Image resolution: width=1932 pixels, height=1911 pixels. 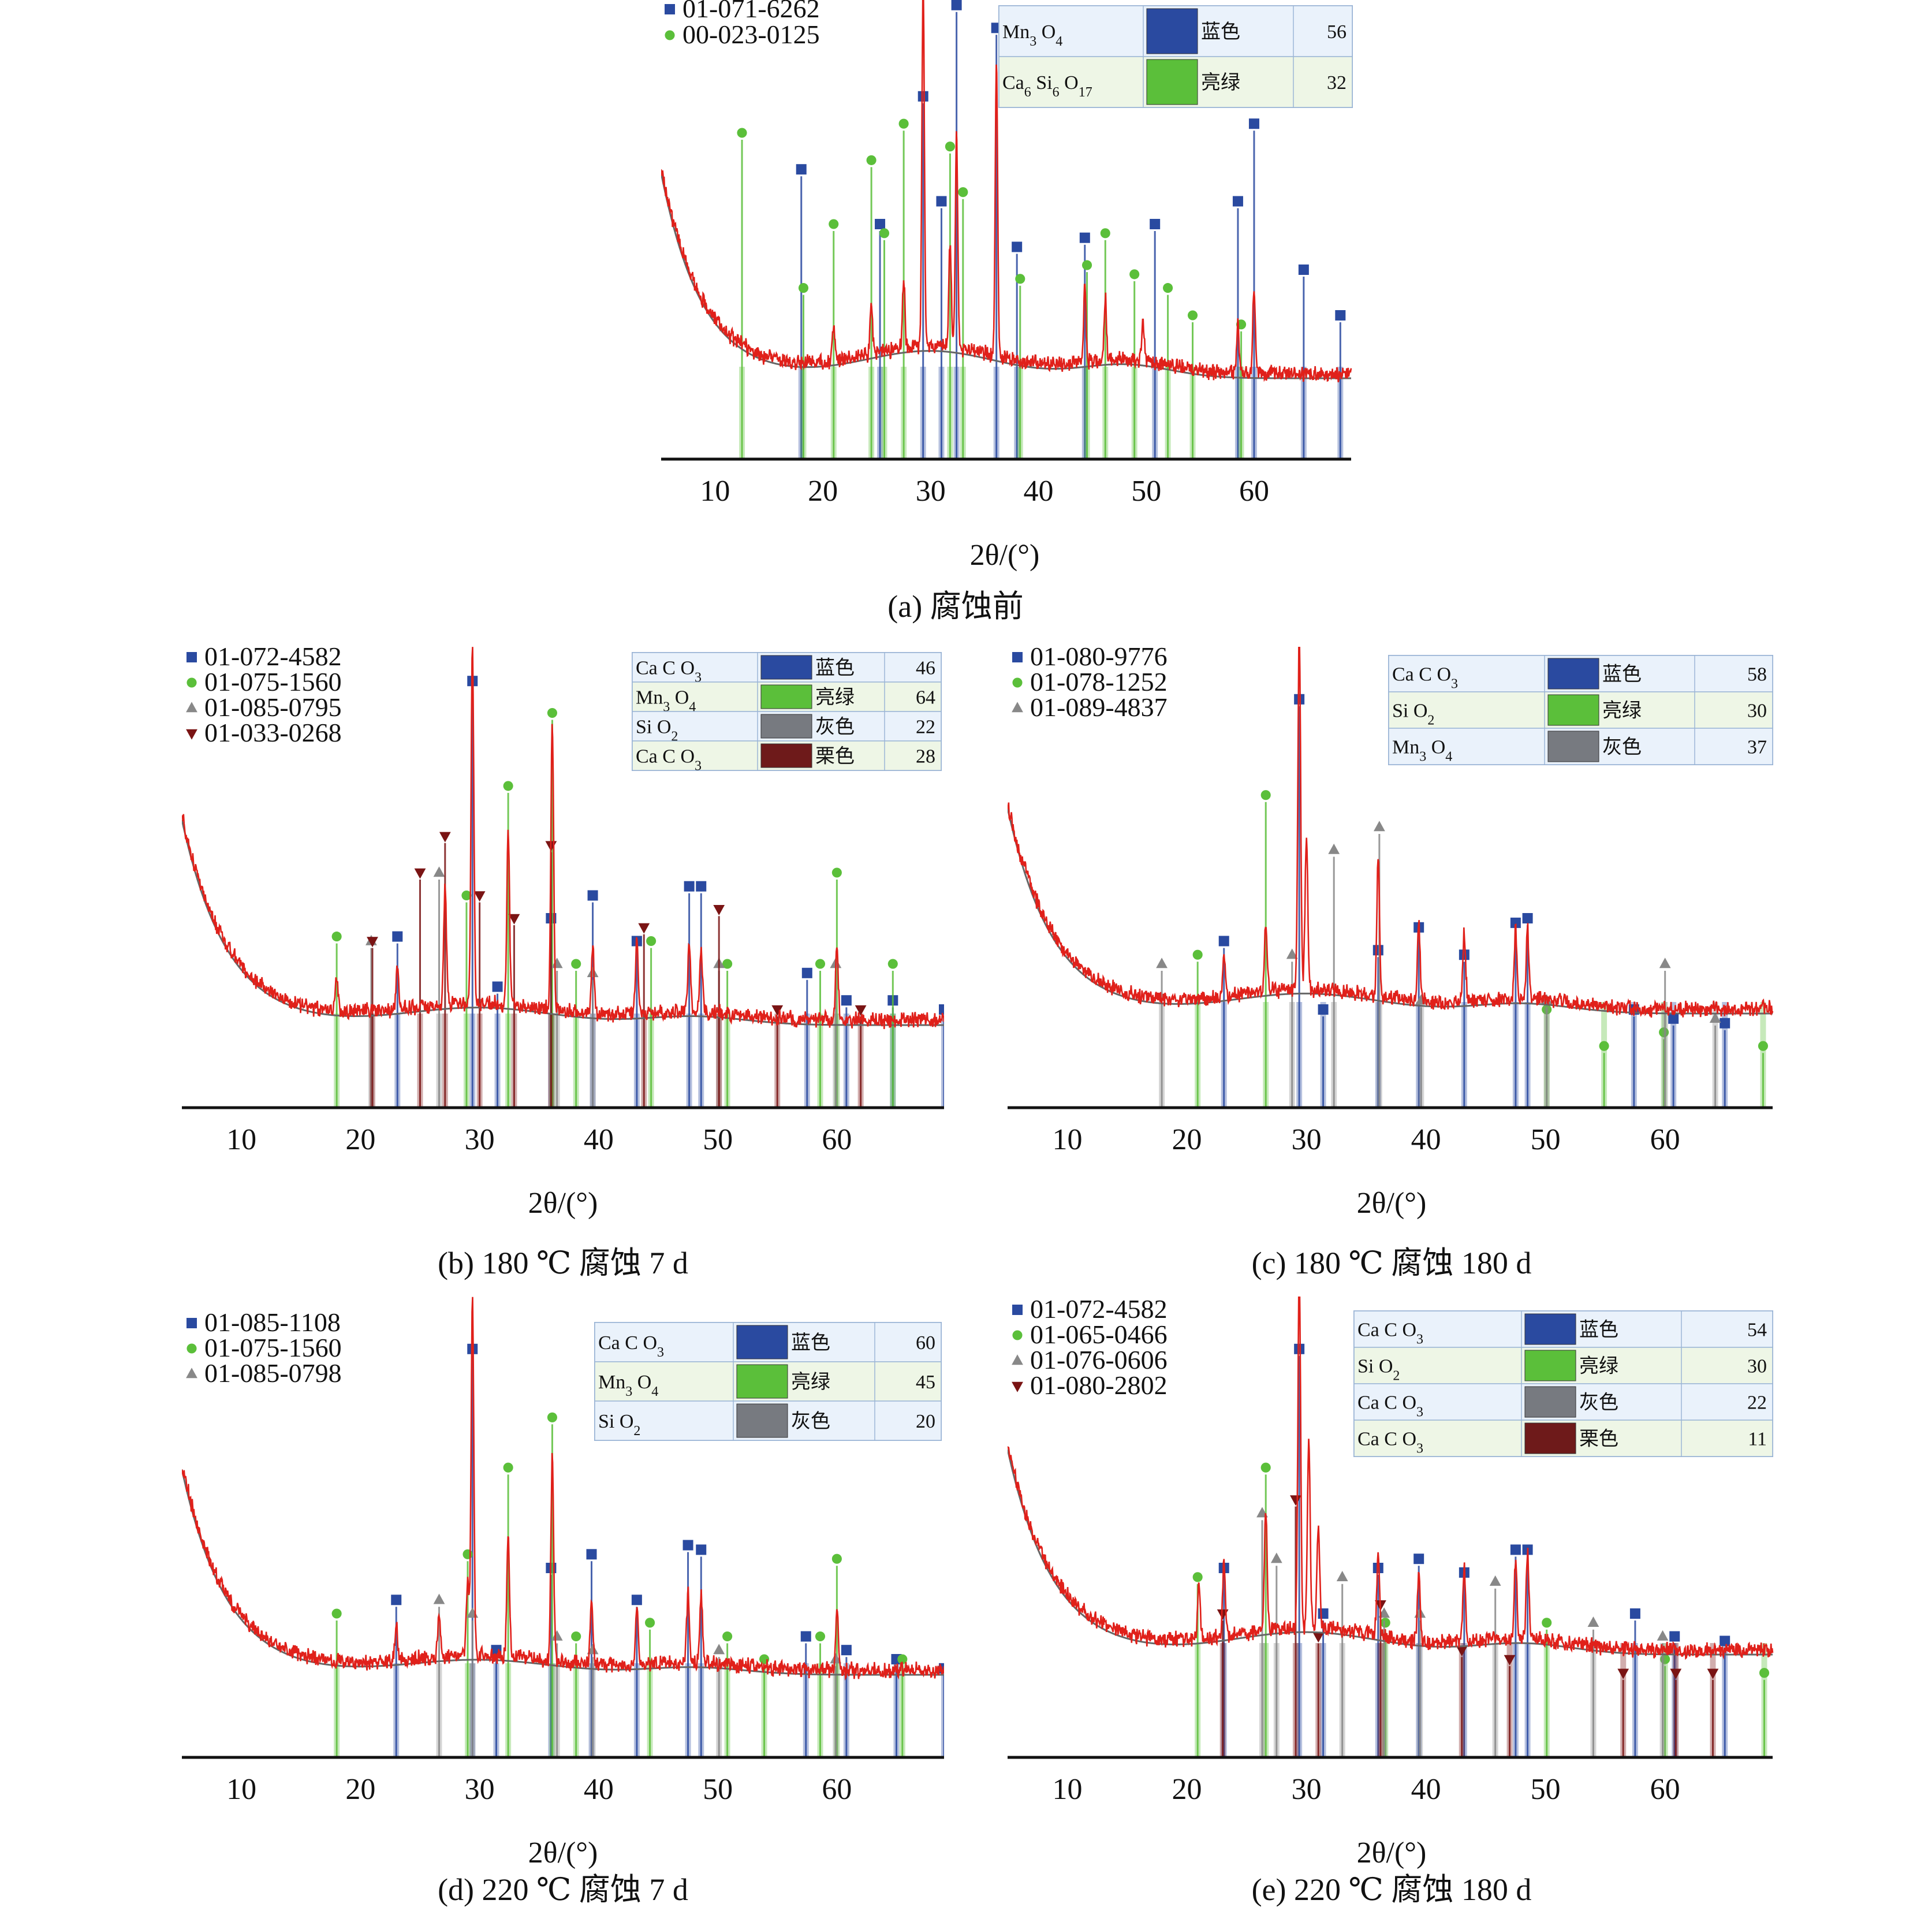 I want to click on panel-e-tick-label: 50, so click(x=1546, y=1789).